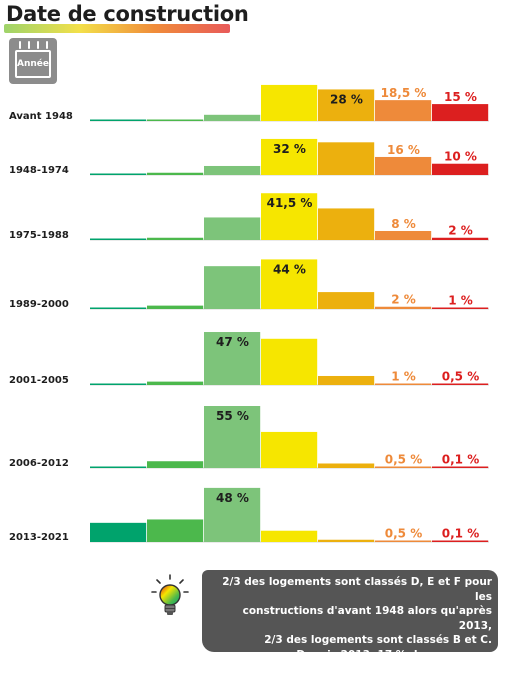 This screenshot has width=514, height=677. Describe the element at coordinates (289, 149) in the screenshot. I see `data-label: 32 %` at that location.